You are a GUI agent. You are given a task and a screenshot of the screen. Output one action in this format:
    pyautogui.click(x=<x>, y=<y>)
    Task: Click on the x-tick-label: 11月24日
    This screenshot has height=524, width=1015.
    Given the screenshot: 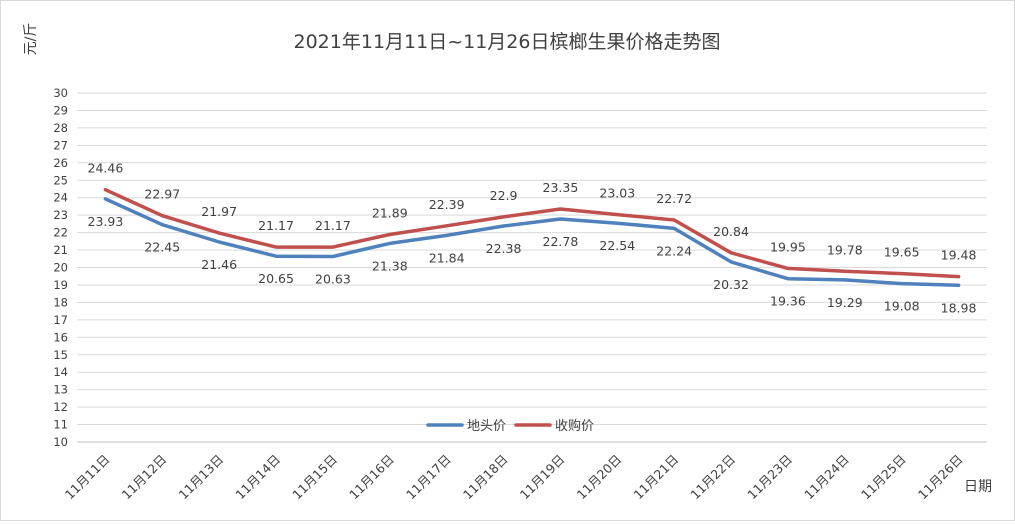 What is the action you would take?
    pyautogui.click(x=826, y=477)
    